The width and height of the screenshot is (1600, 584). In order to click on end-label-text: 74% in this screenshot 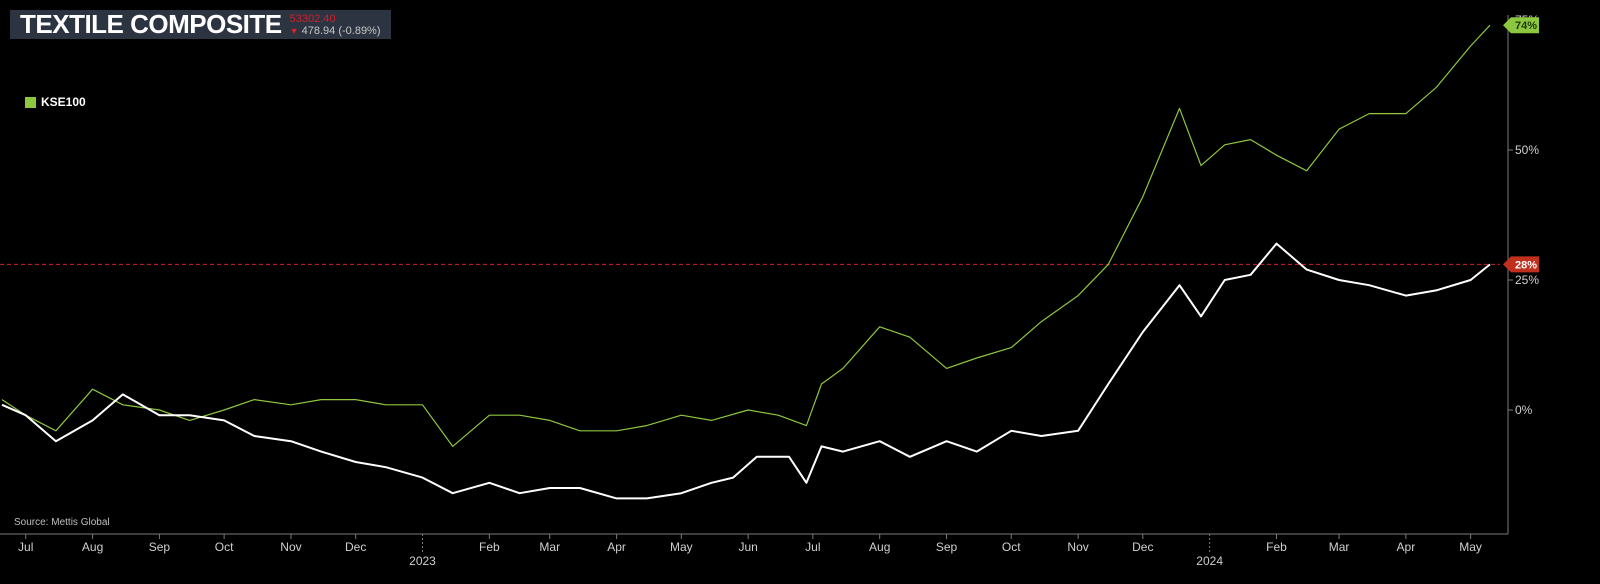, I will do `click(1526, 26)`.